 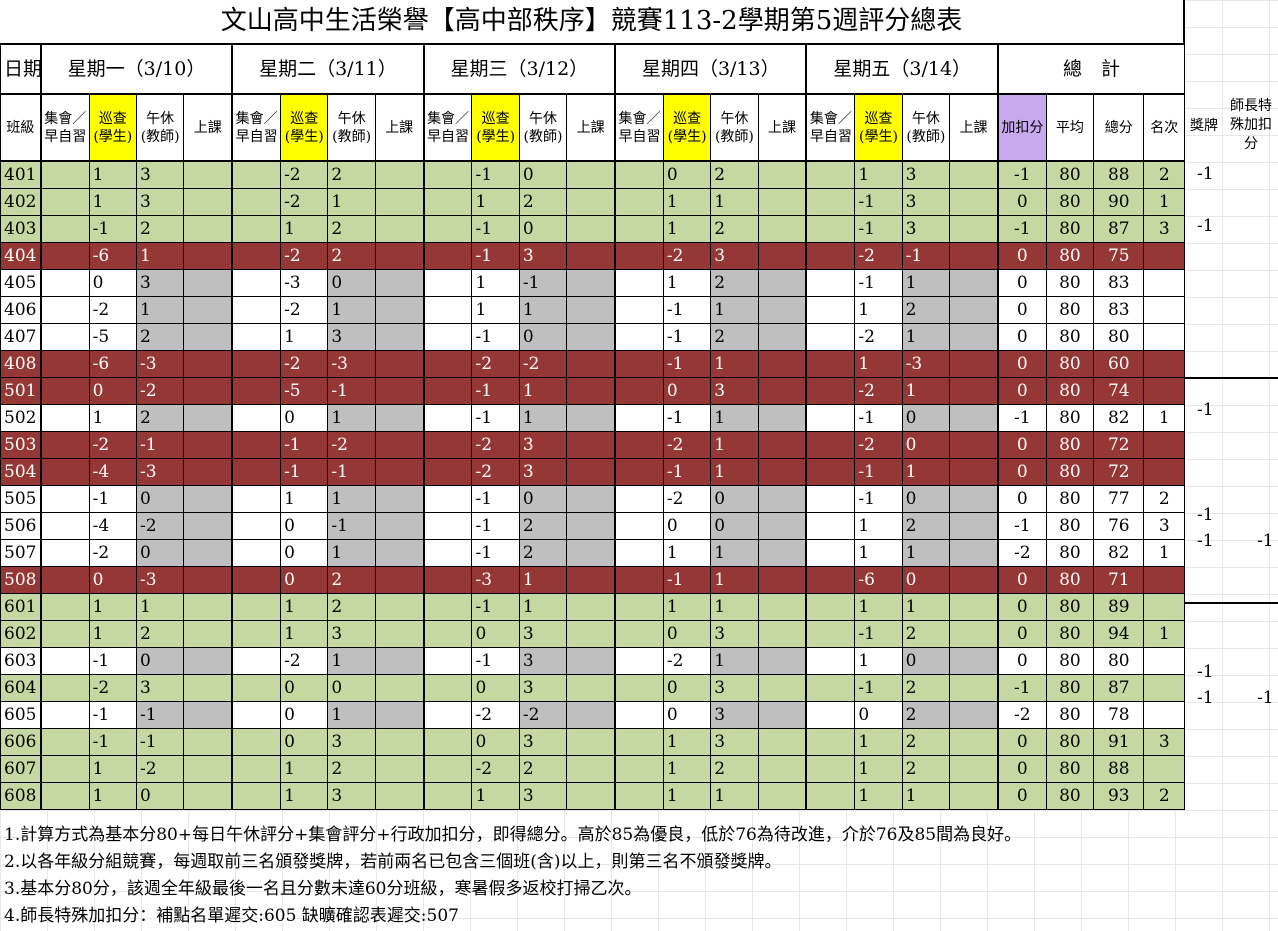 What do you see at coordinates (21, 661) in the screenshot?
I see `class-number: 603` at bounding box center [21, 661].